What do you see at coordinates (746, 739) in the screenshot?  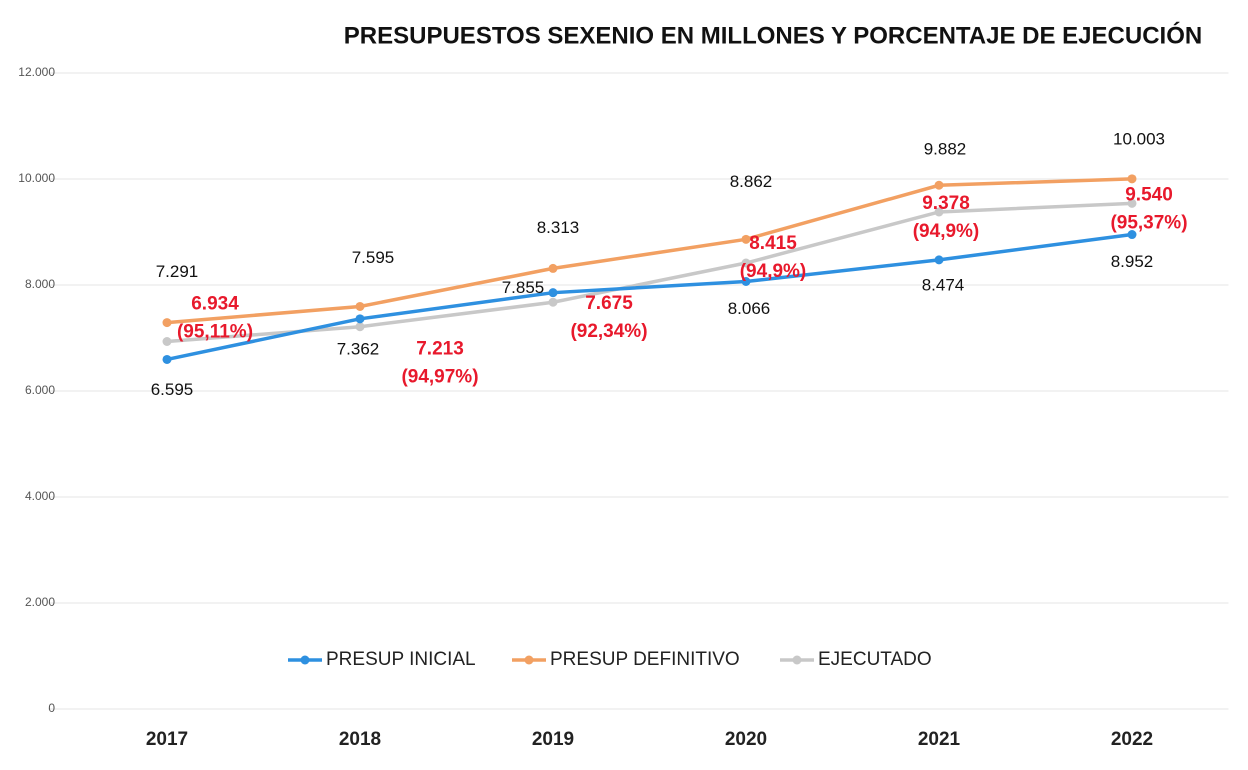 I see `x-tick-label: 2020` at bounding box center [746, 739].